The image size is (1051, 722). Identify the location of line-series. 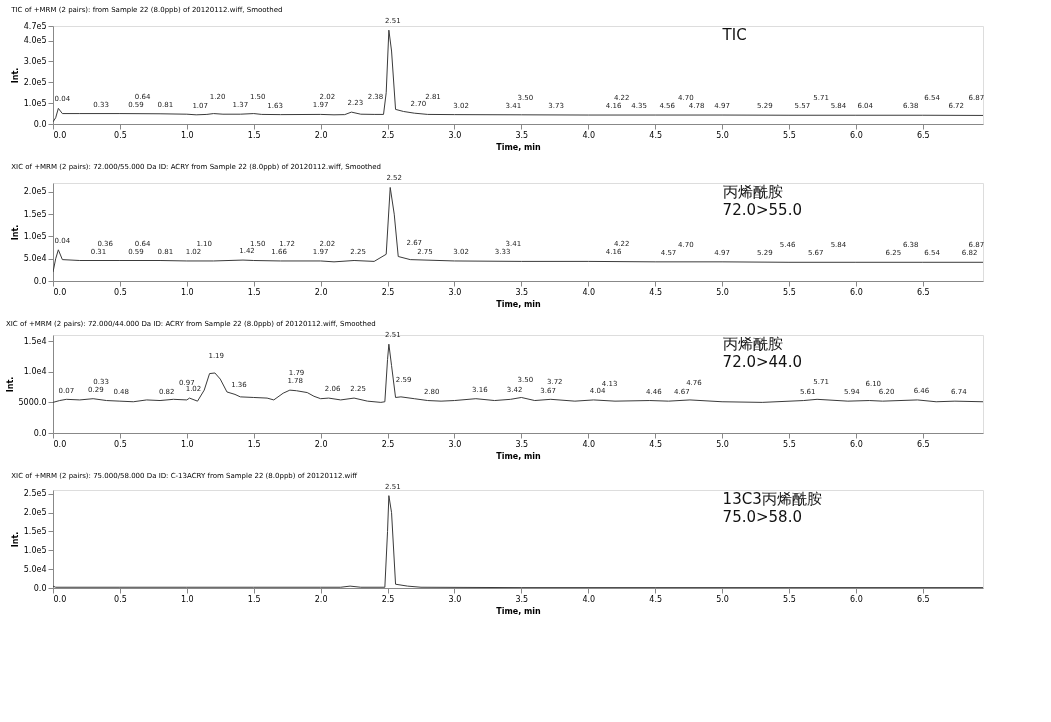
(518, 229).